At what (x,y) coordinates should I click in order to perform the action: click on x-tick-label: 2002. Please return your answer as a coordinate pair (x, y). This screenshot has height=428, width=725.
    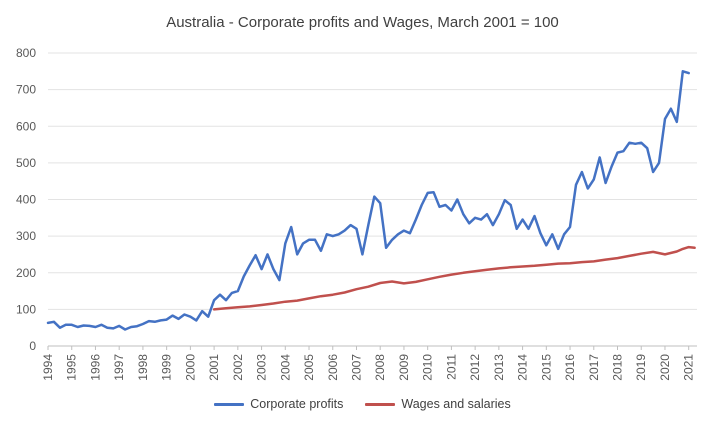
    Looking at the image, I should click on (238, 367).